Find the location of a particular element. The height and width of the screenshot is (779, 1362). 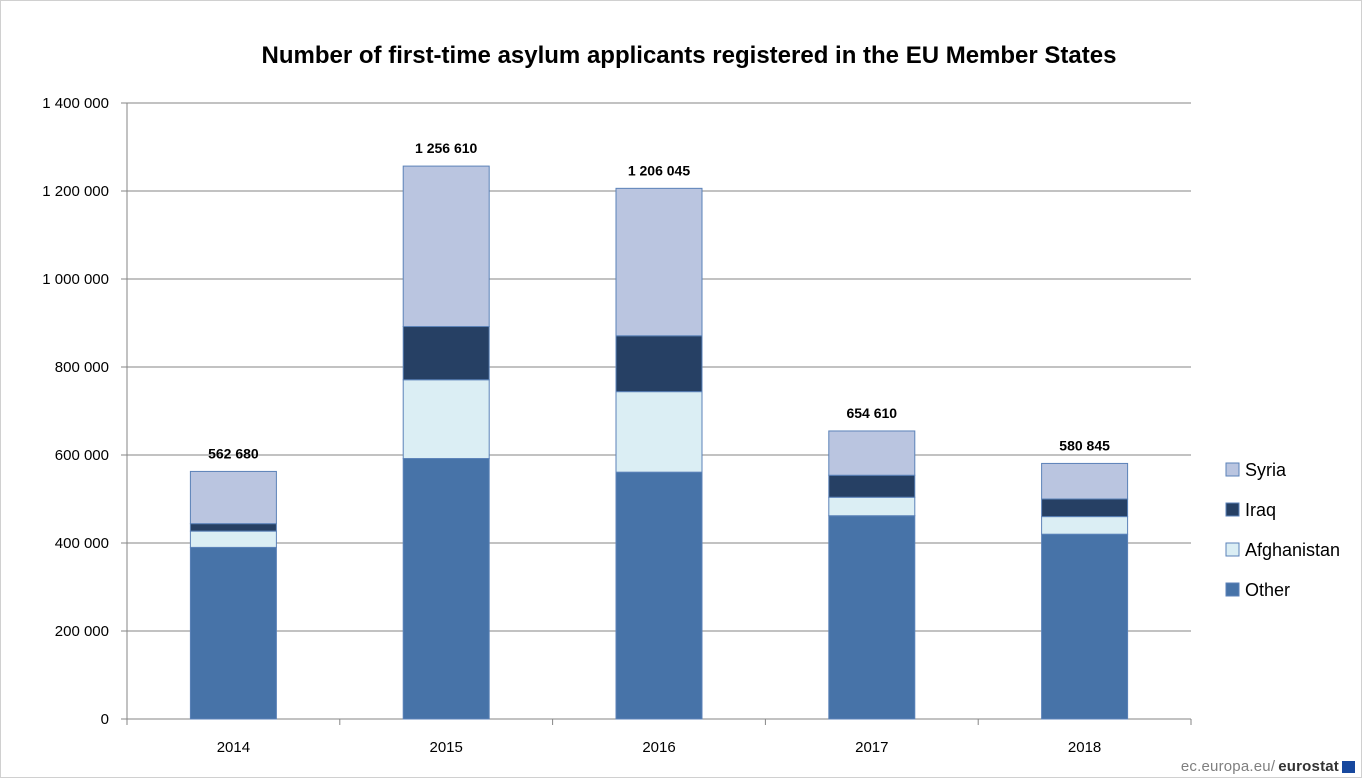

x-tick-label: 2017 is located at coordinates (871, 747).